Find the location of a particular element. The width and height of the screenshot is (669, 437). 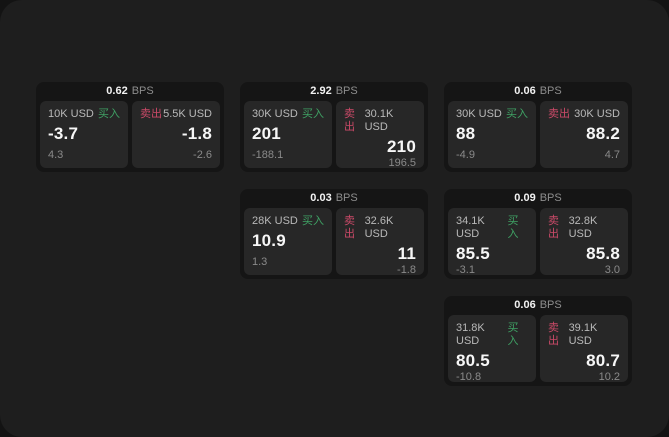

quote-card: 0.06 BPS 30K USD 买入 88 -4.9 卖出 30K USD is located at coordinates (538, 127).